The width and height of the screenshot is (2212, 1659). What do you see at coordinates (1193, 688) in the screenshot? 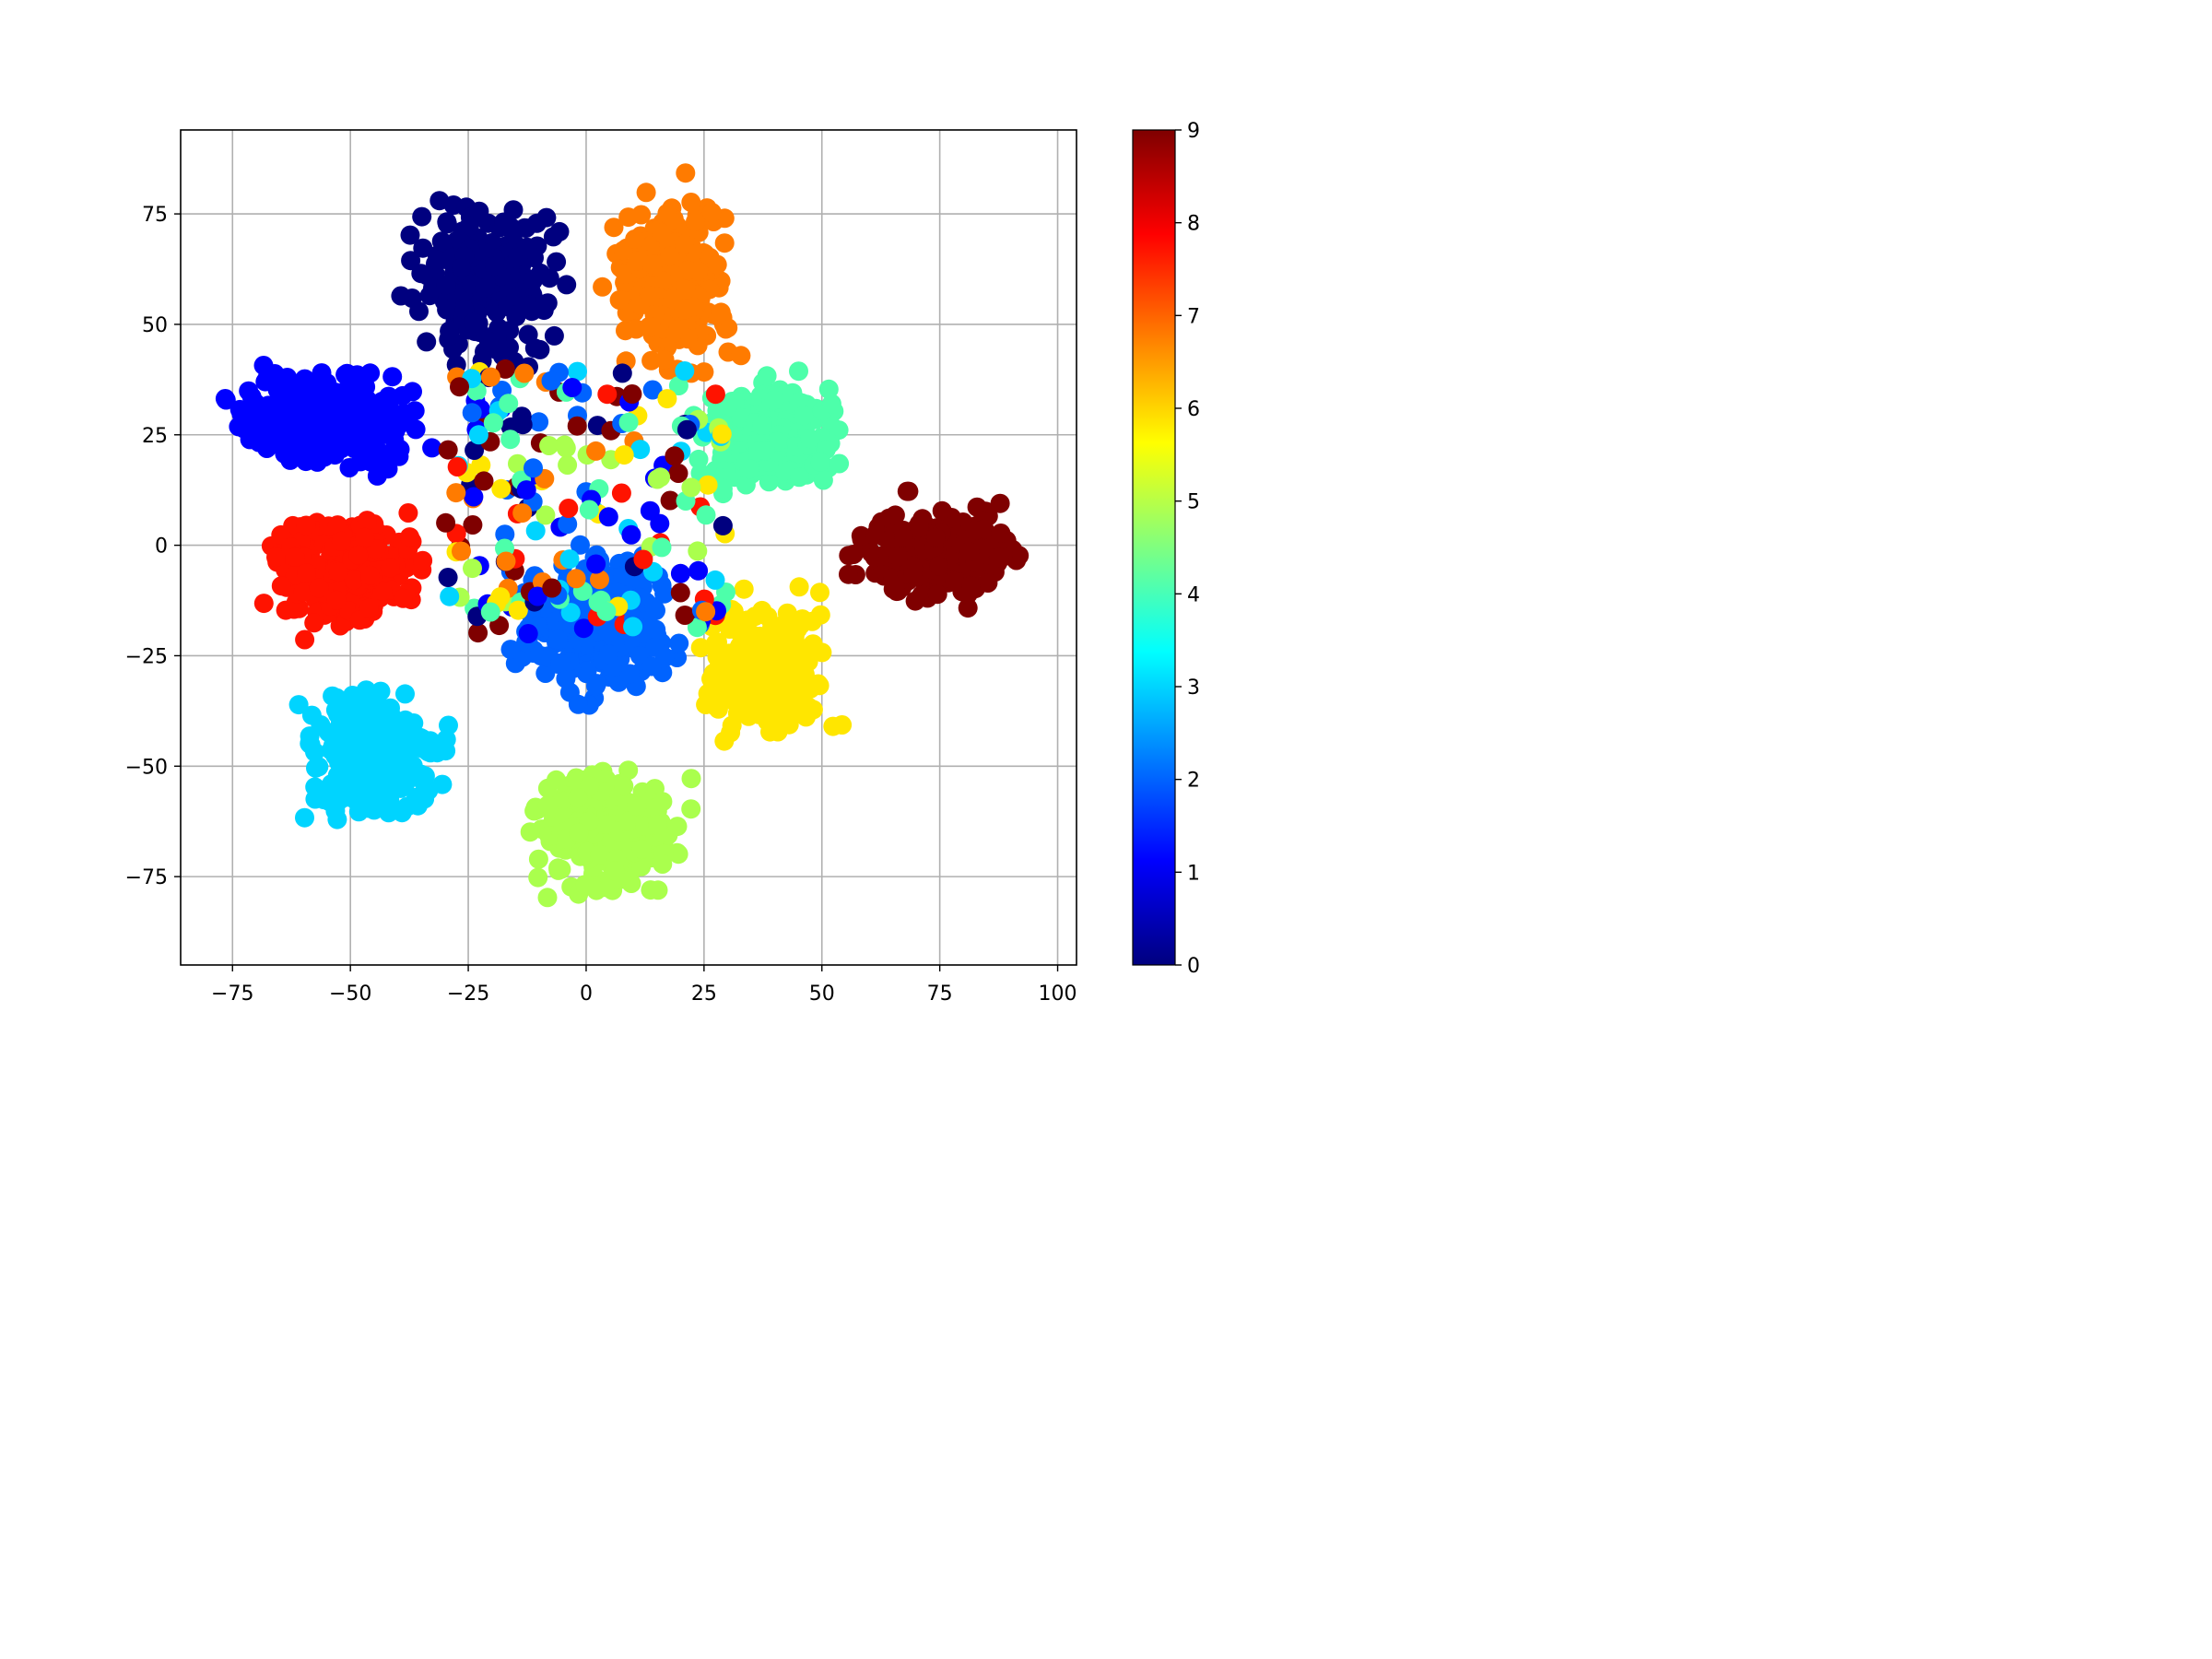
I see `colorbar-tick-label: 3` at bounding box center [1193, 688].